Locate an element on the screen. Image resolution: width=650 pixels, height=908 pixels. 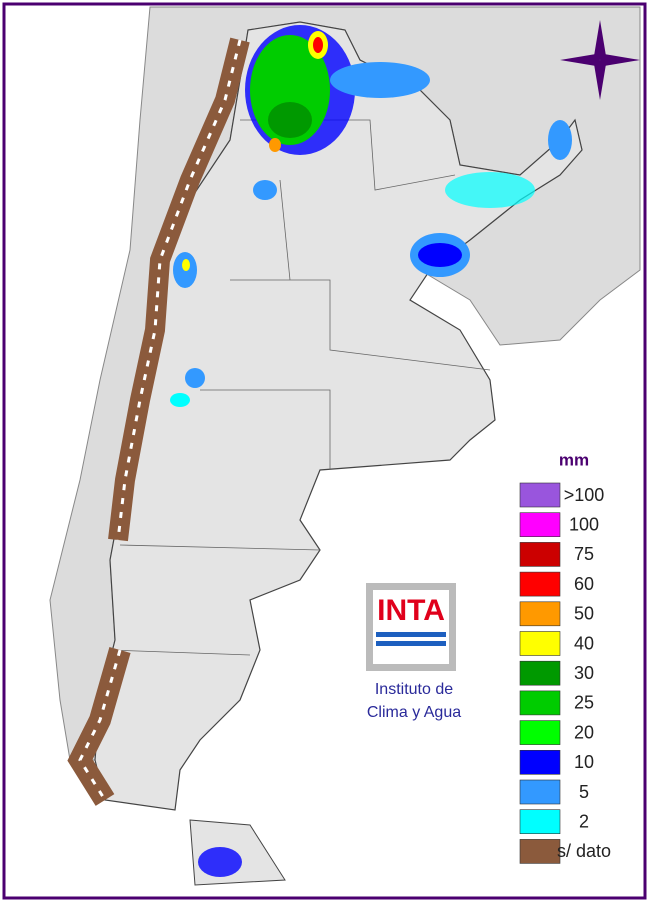
legend-label: 10 is located at coordinates (584, 762).